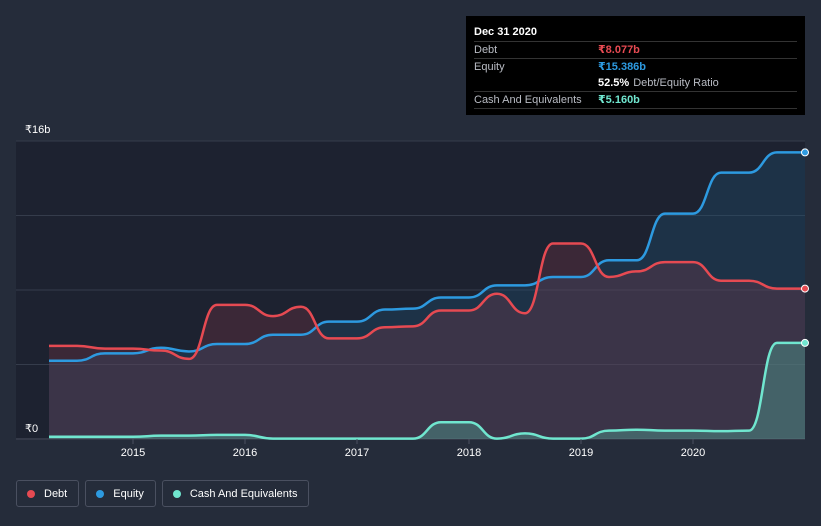 This screenshot has width=821, height=526. Describe the element at coordinates (676, 83) in the screenshot. I see `tooltip-ratio-label: Debt/Equity Ratio` at that location.